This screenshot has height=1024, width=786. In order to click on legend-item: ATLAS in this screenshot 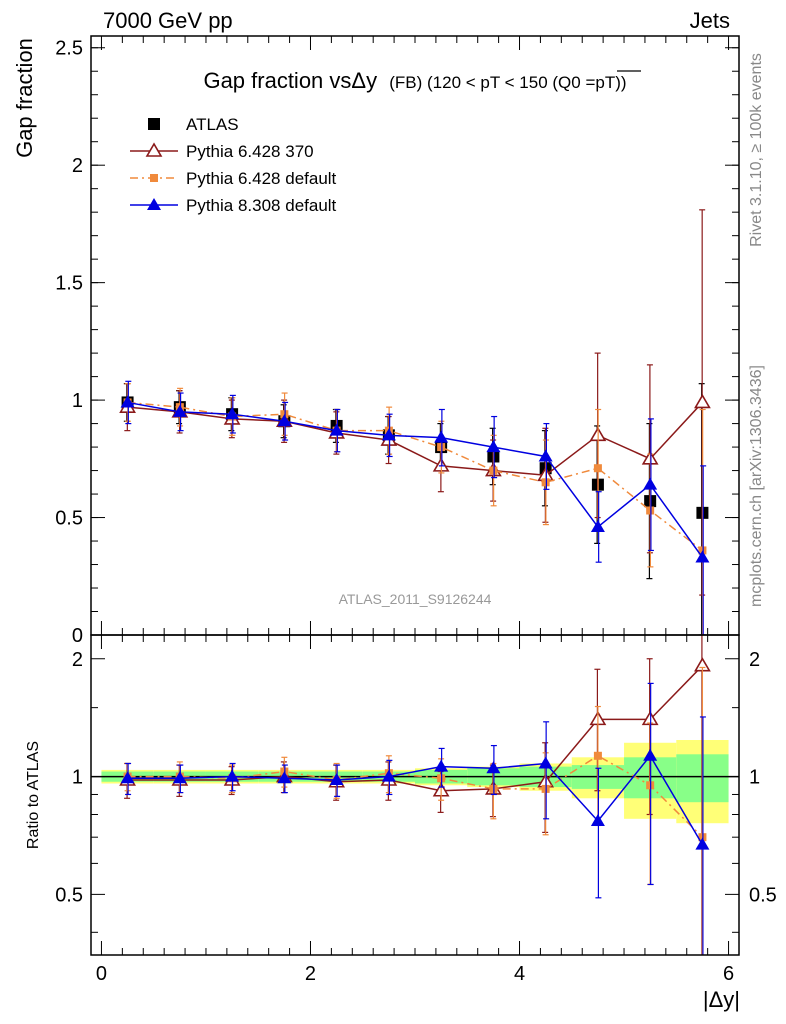, I will do `click(193, 124)`.